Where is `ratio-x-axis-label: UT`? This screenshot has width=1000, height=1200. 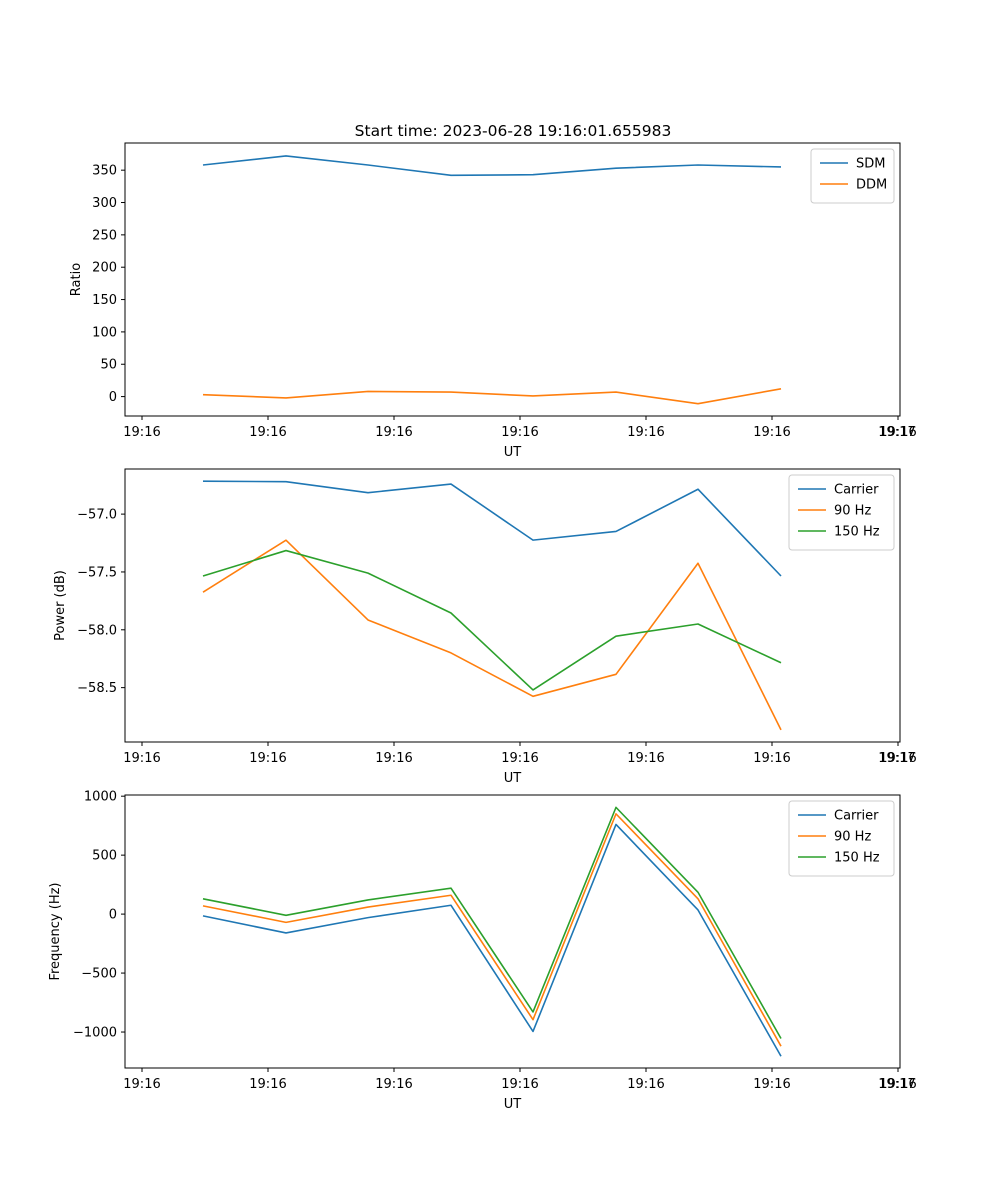 ratio-x-axis-label: UT is located at coordinates (513, 452).